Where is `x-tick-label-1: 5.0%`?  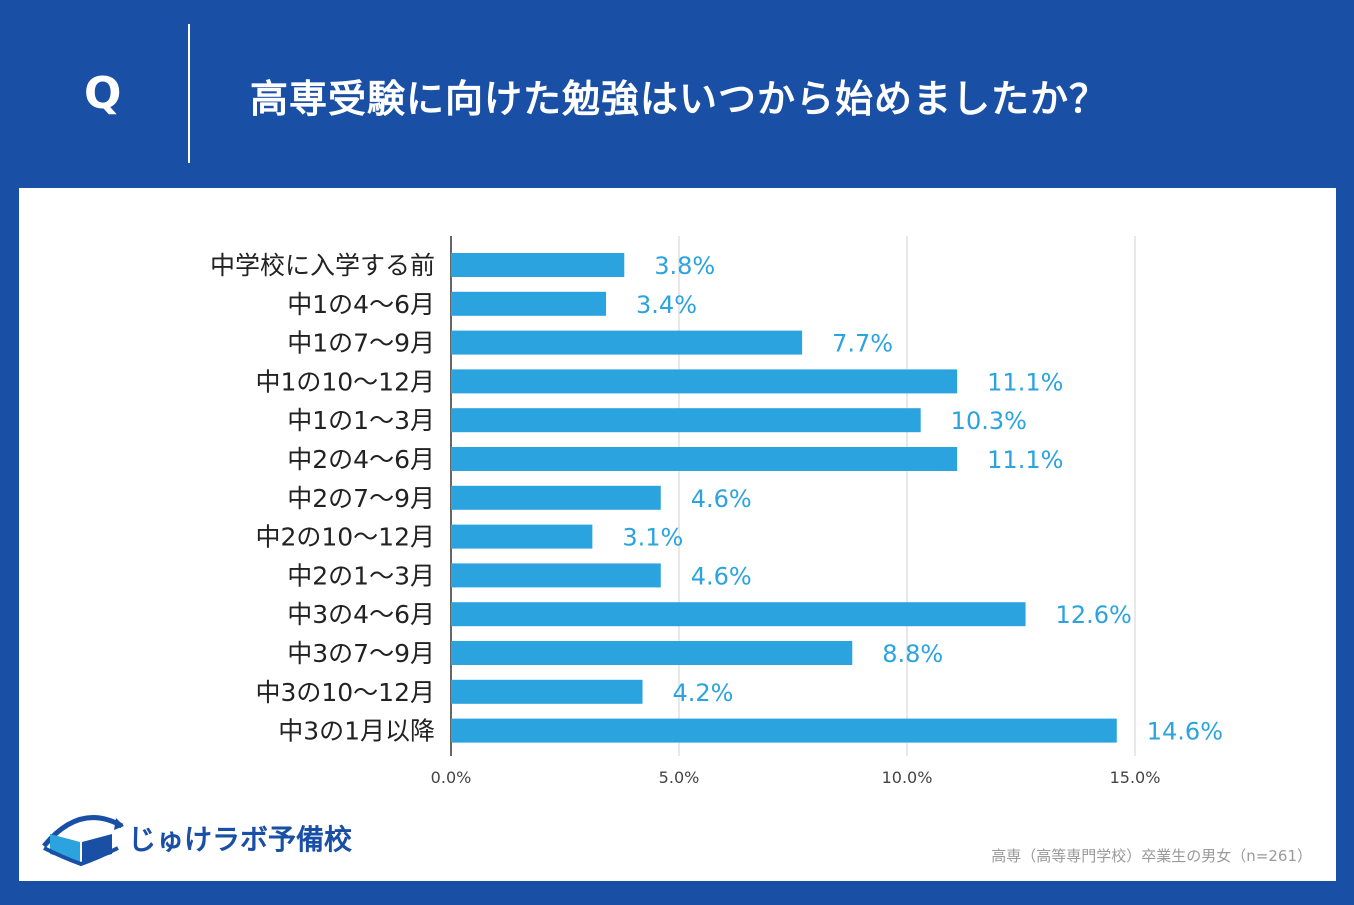 x-tick-label-1: 5.0% is located at coordinates (679, 777).